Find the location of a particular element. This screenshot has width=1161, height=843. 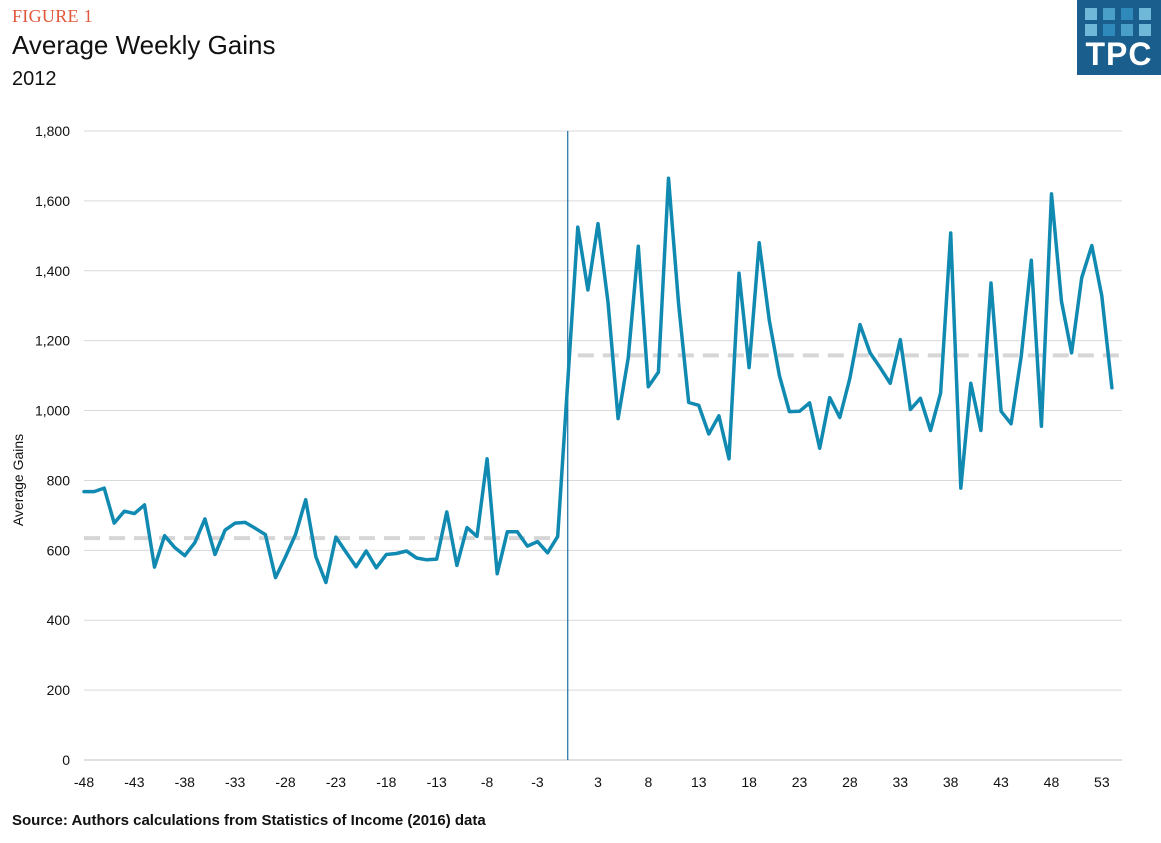

y-tick-label: 400 is located at coordinates (59, 620).